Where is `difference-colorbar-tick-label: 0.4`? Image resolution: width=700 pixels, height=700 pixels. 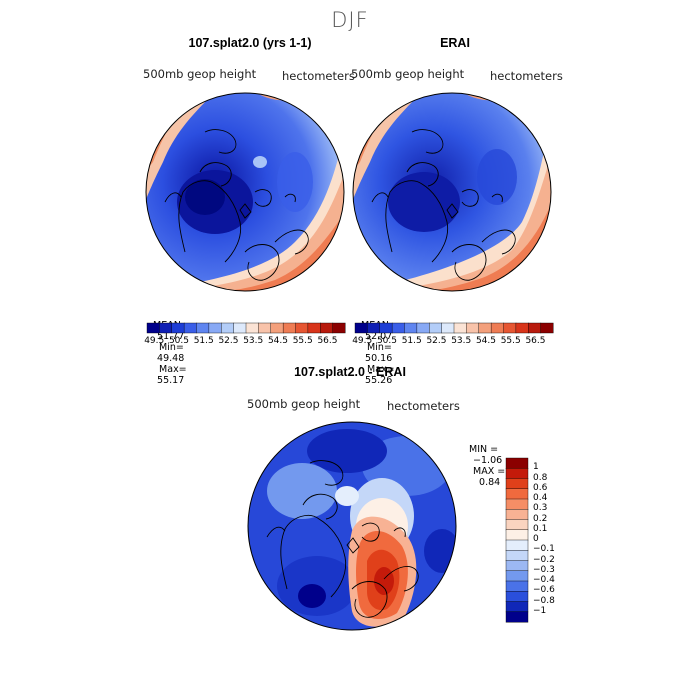
difference-colorbar-tick-label: 0.4 is located at coordinates (540, 498).